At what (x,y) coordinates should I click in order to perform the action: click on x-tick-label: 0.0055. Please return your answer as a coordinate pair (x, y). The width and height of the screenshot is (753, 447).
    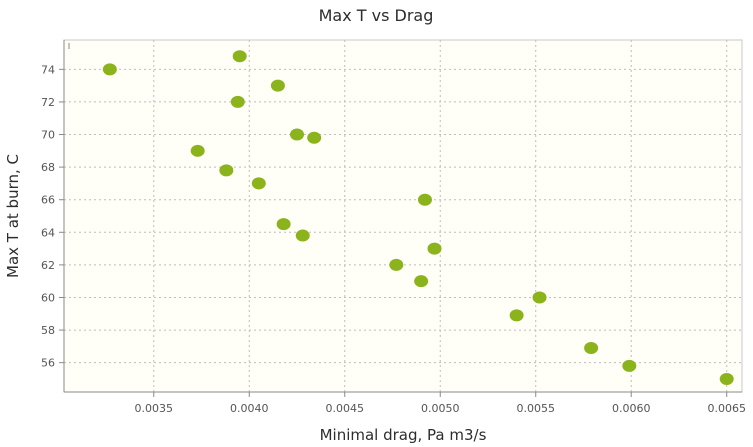
    Looking at the image, I should click on (535, 408).